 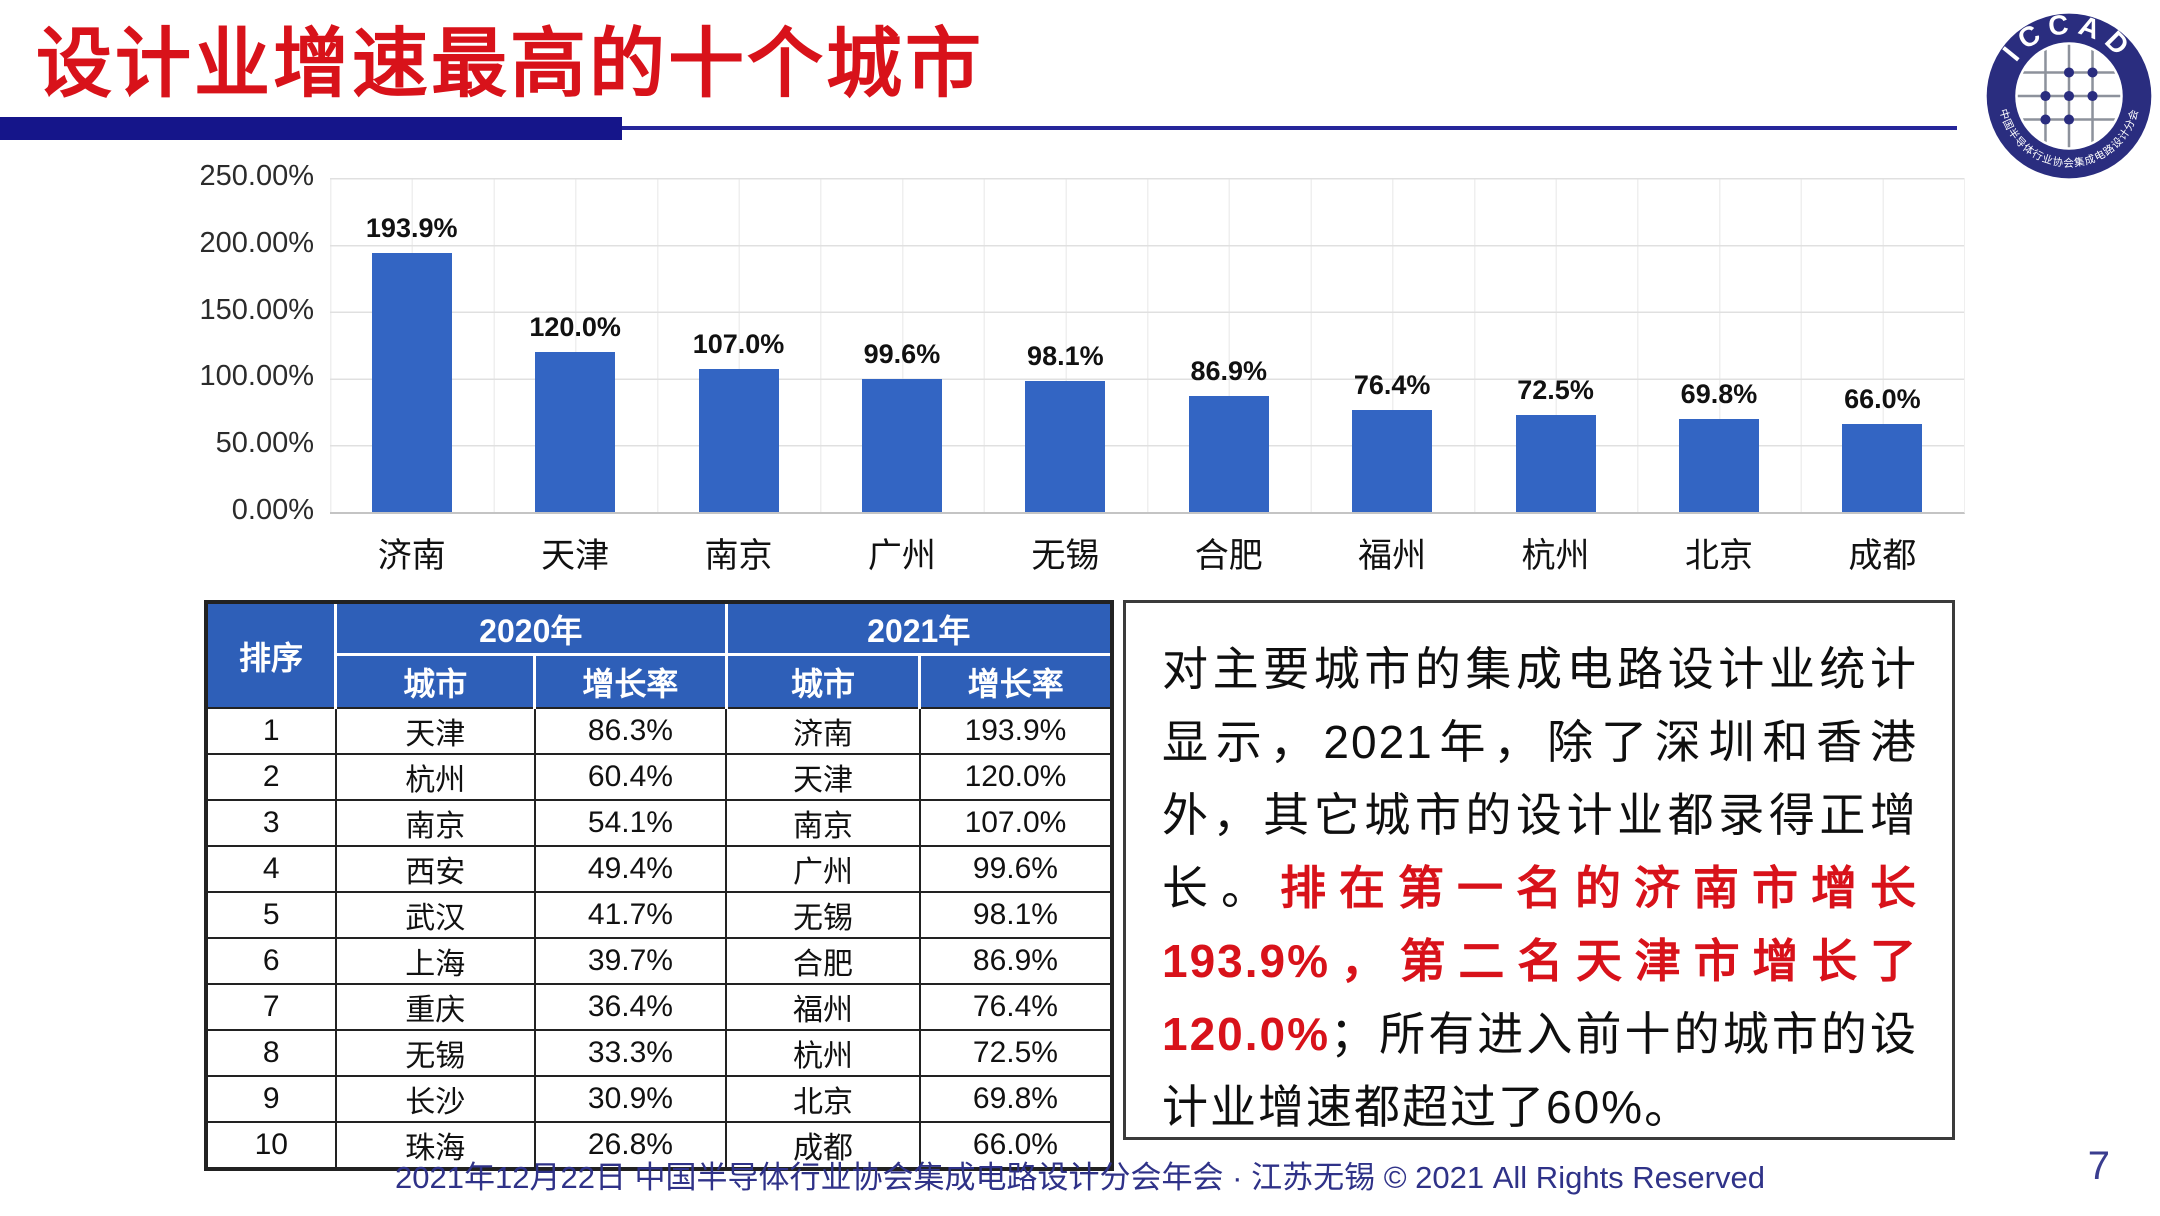 What do you see at coordinates (1228, 345) in the screenshot?
I see `bar-group: 86.9%` at bounding box center [1228, 345].